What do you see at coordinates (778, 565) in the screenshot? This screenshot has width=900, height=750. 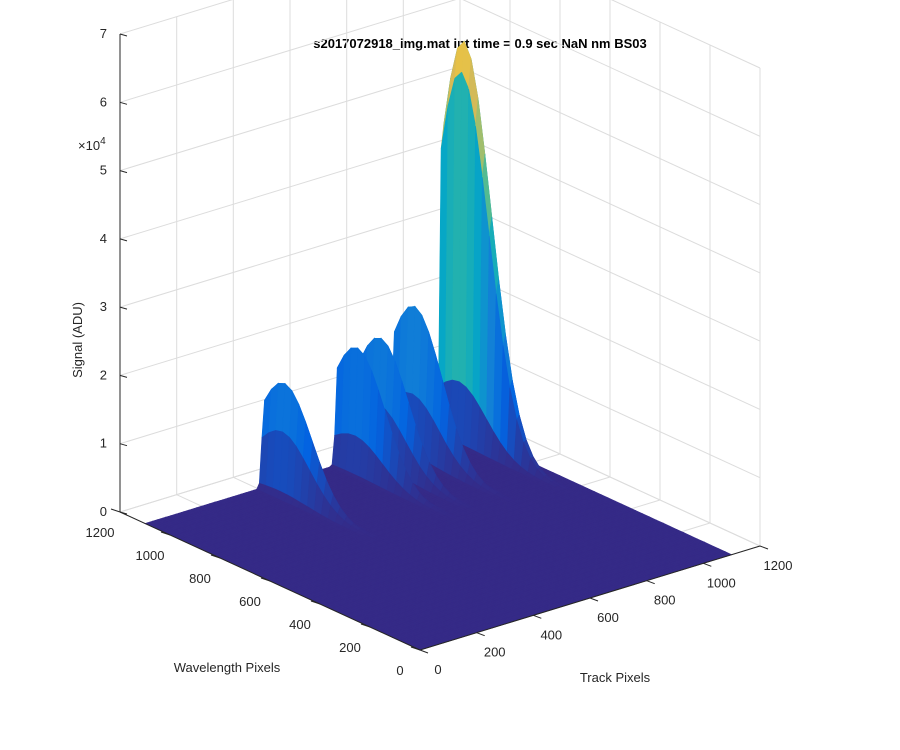 I see `x-tick-label: 1200` at bounding box center [778, 565].